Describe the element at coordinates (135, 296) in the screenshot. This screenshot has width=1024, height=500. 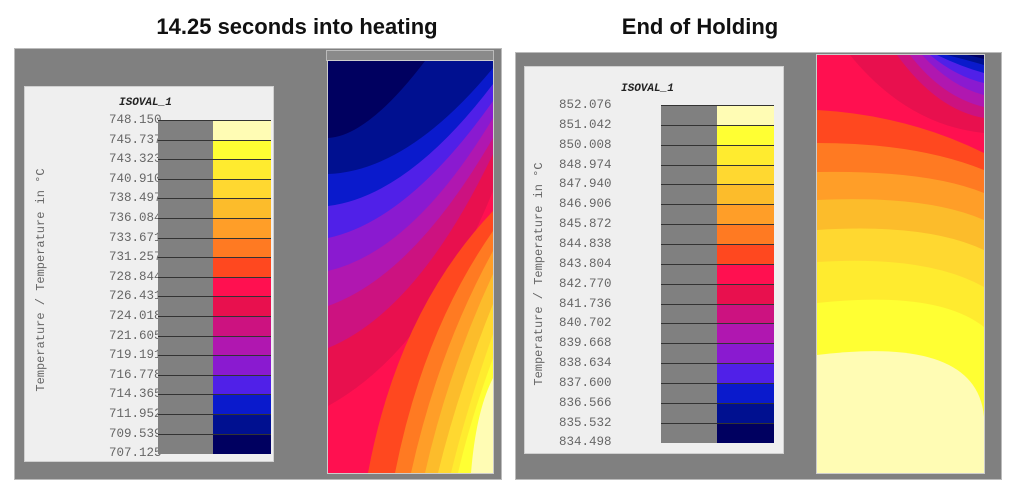
I see `legend-level-label: 726.431` at that location.